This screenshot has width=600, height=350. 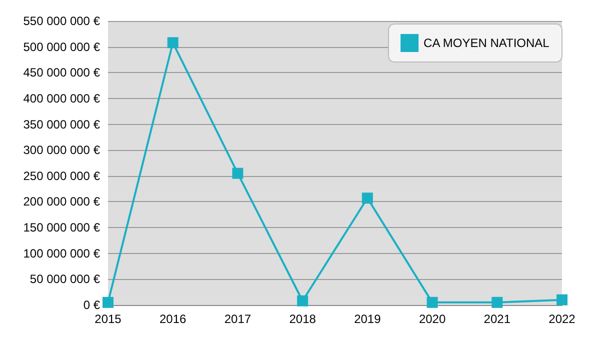 I want to click on y-tick-label: 350 000 000 €, so click(x=61, y=124).